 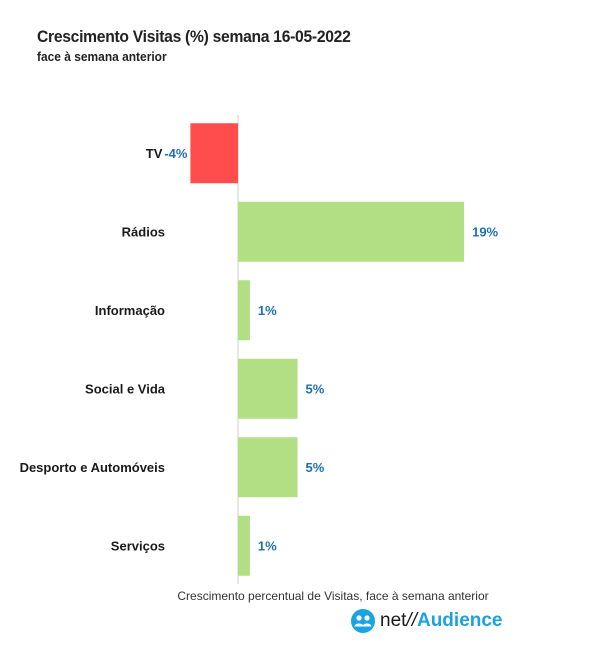 What do you see at coordinates (154, 153) in the screenshot?
I see `category-label: TV` at bounding box center [154, 153].